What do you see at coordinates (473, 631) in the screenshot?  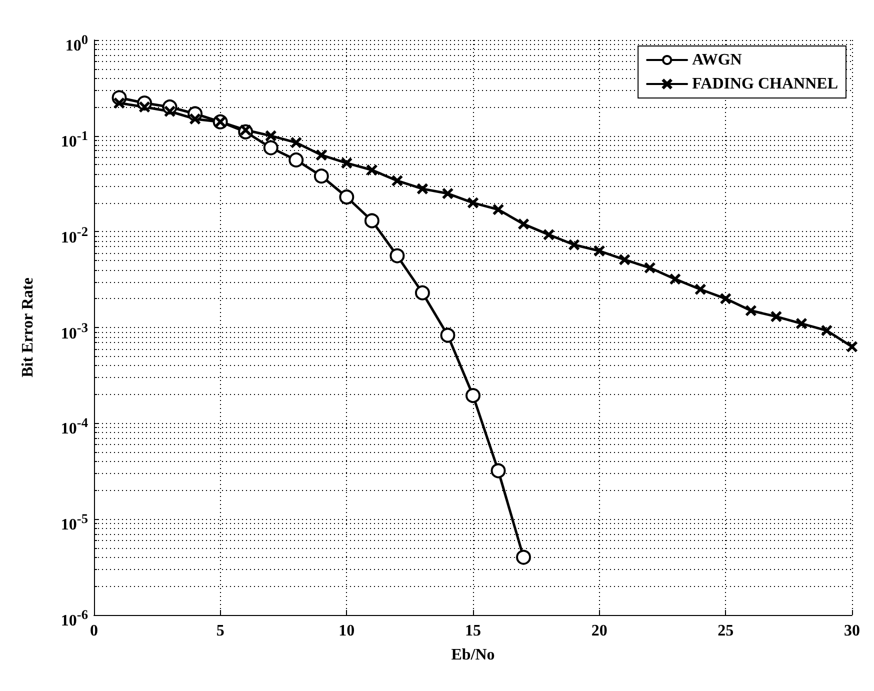 I see `x-tick-label: 15` at bounding box center [473, 631].